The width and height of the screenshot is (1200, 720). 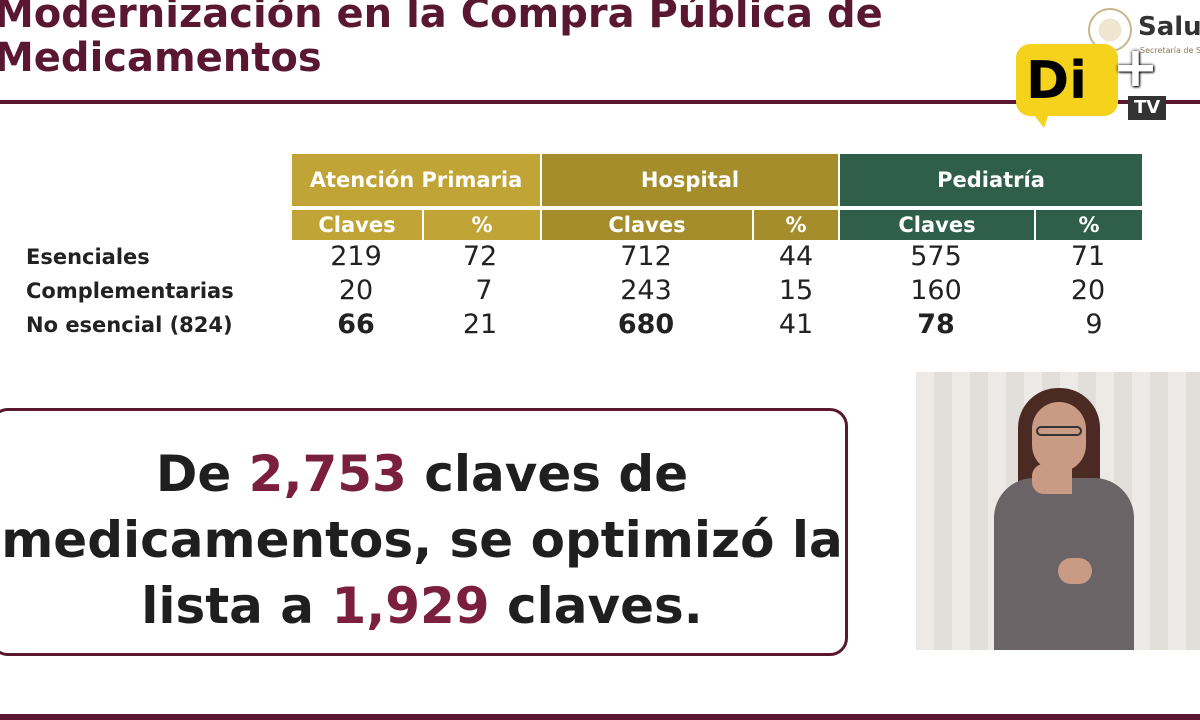 I want to click on channel-logo-main: Di, so click(x=1056, y=81).